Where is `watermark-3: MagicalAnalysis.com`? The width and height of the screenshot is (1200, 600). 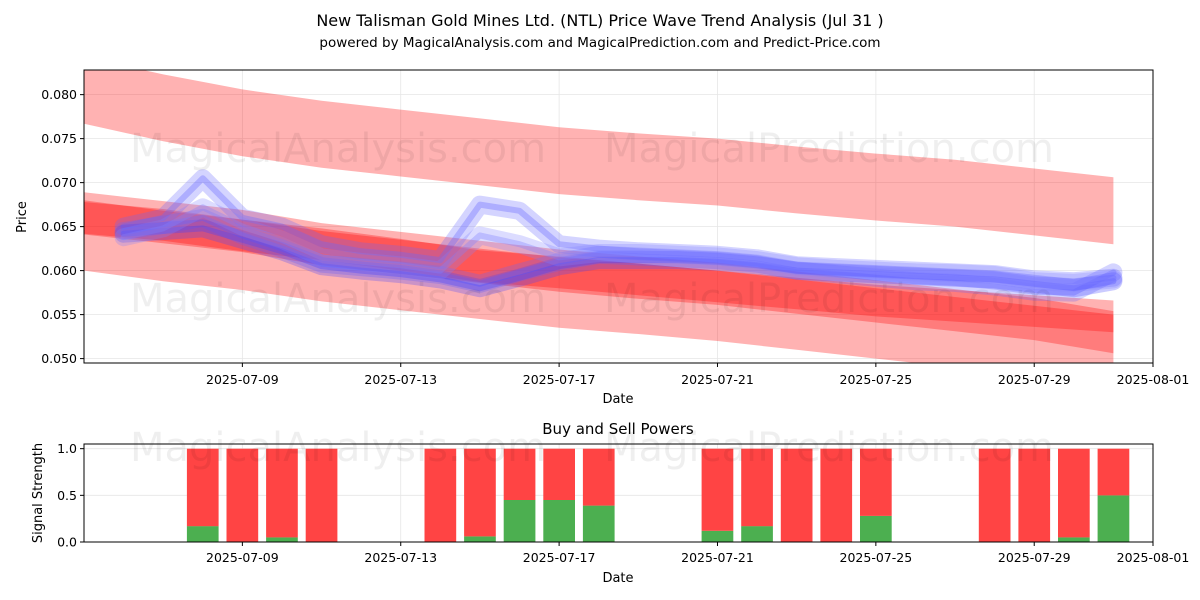 watermark-3: MagicalAnalysis.com is located at coordinates (338, 299).